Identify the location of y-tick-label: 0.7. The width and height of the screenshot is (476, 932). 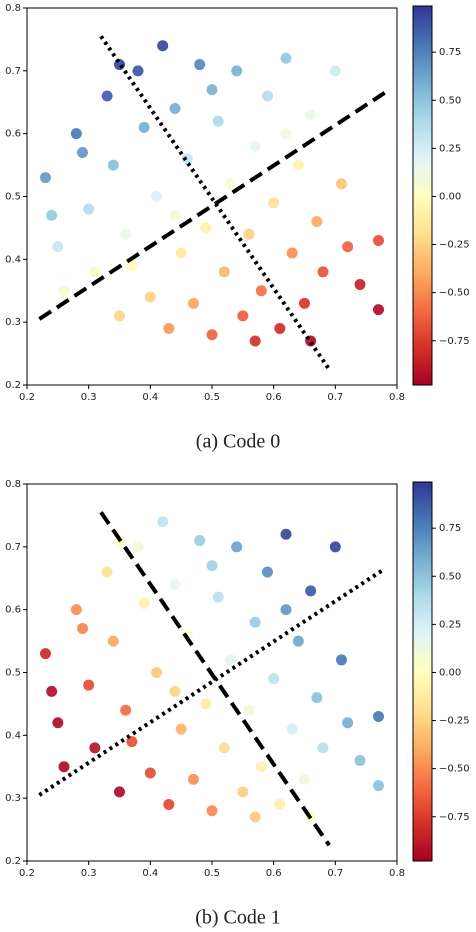
(13, 547).